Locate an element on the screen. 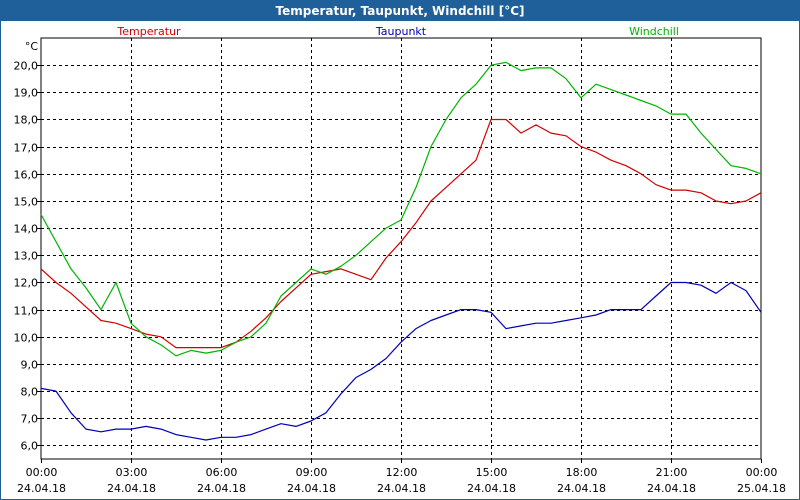 This screenshot has height=500, width=800. y-tick-label: 14,0 is located at coordinates (26, 229).